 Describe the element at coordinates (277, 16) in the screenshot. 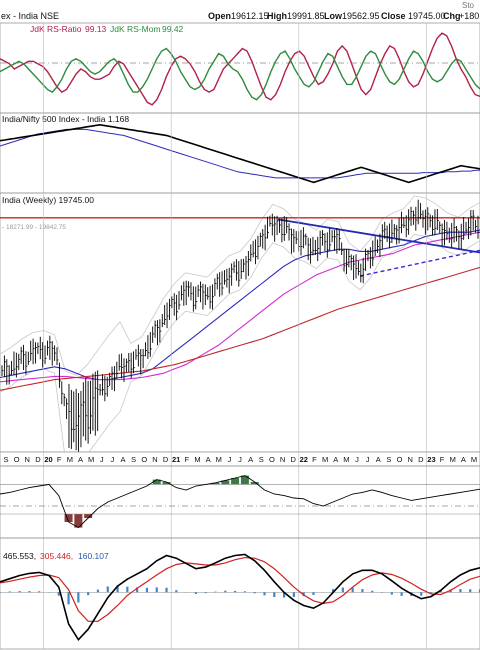

I see `high-label: High` at that location.